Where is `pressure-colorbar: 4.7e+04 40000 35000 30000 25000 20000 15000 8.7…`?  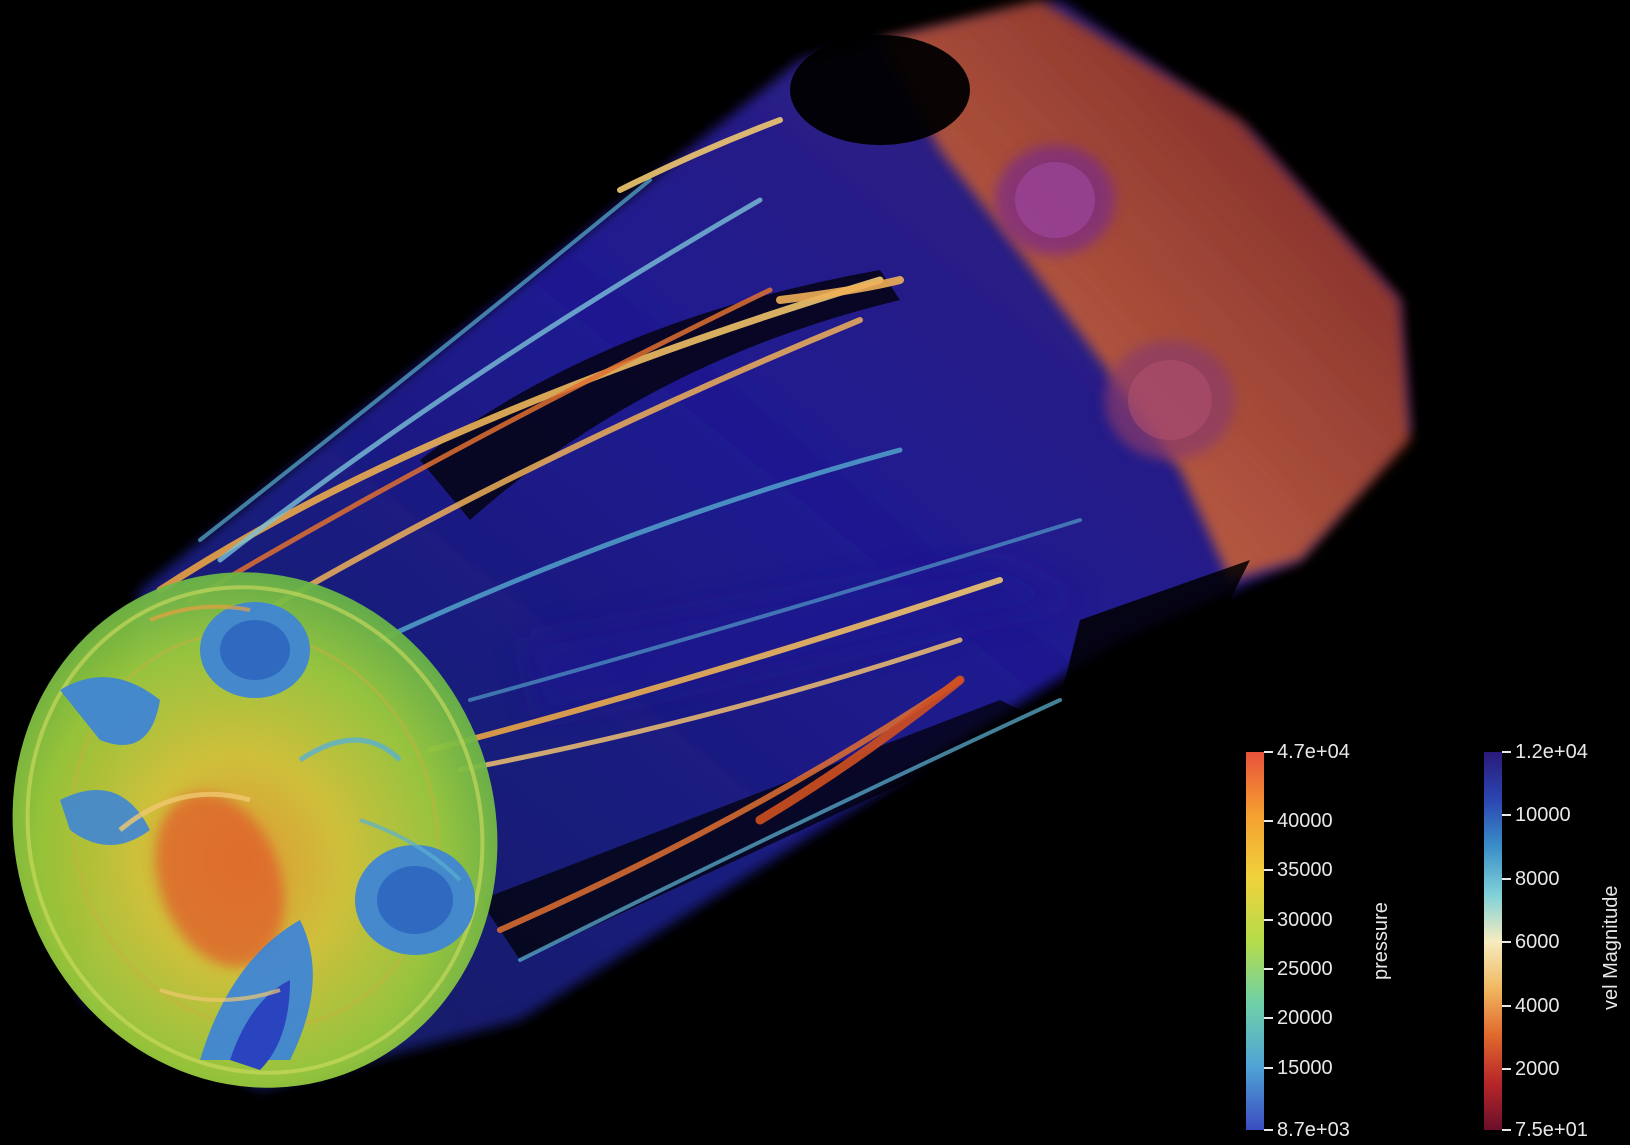 pressure-colorbar: 4.7e+04 40000 35000 30000 25000 20000 15000 8.7… is located at coordinates (1436, 941).